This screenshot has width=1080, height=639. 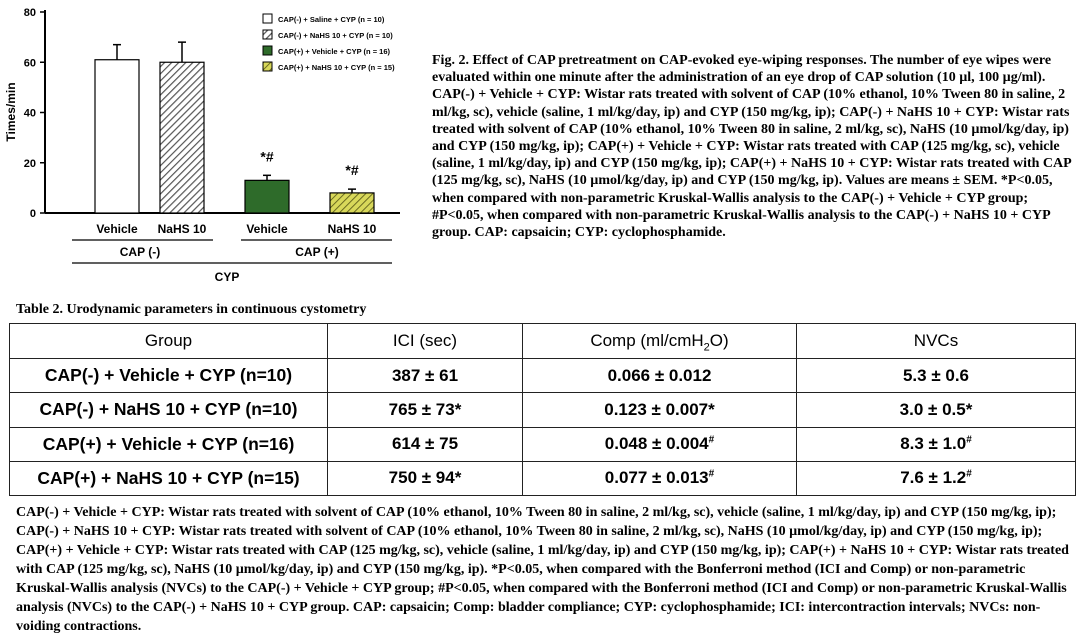 I want to click on cell-nvcs-mark: *, so click(x=969, y=409).